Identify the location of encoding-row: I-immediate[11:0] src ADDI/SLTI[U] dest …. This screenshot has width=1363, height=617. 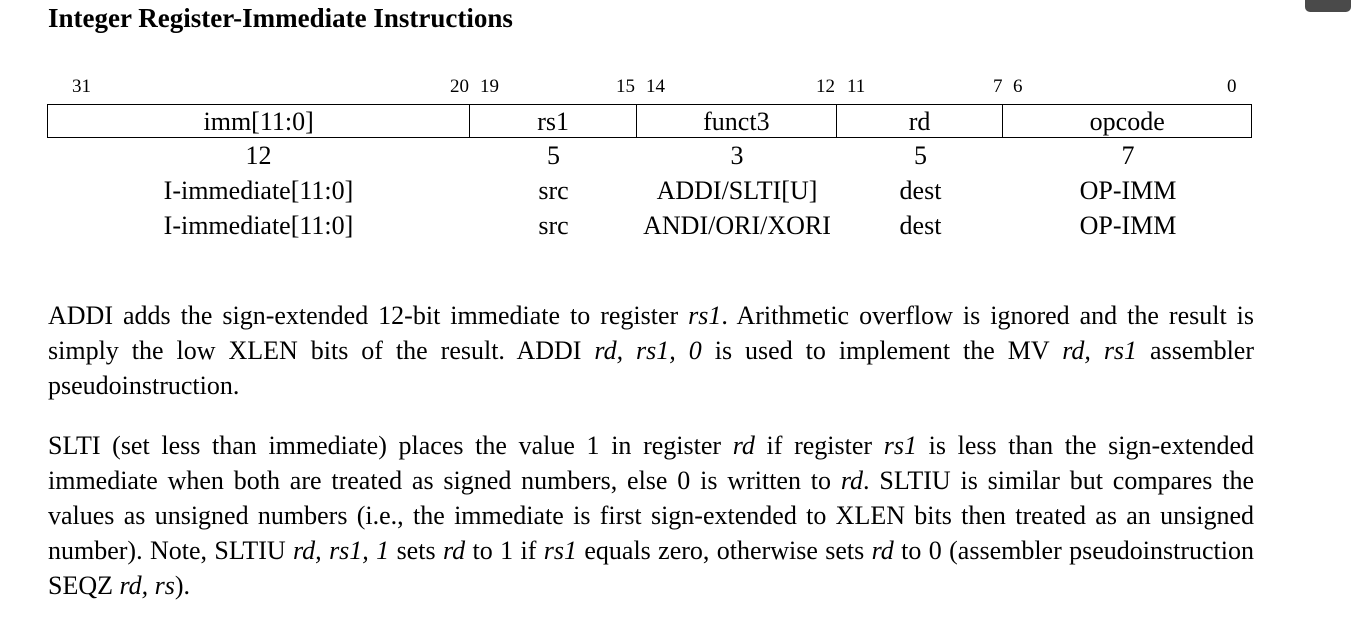
(649, 191).